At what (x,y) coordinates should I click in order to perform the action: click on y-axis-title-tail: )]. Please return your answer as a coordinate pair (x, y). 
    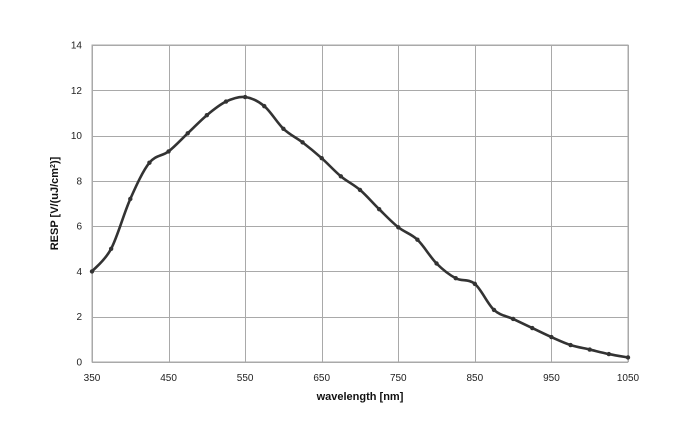
    Looking at the image, I should click on (55, 160).